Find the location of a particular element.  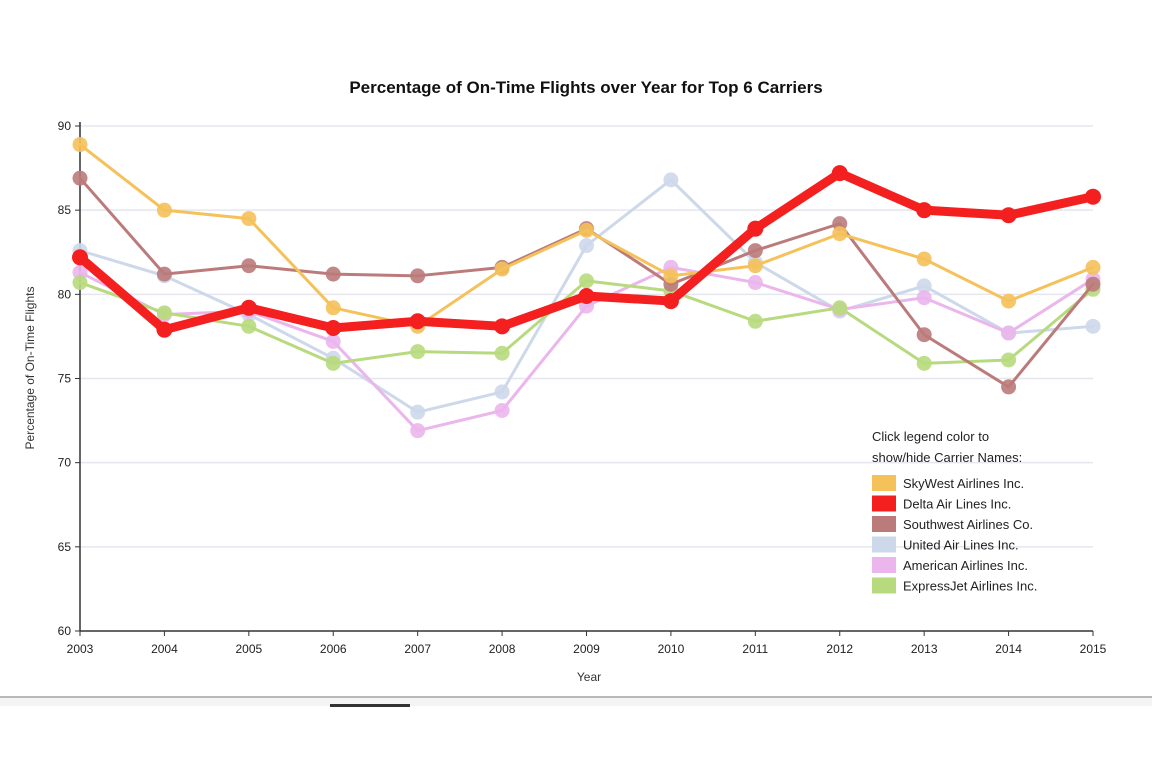

x-tick-label: 2003 is located at coordinates (80, 649).